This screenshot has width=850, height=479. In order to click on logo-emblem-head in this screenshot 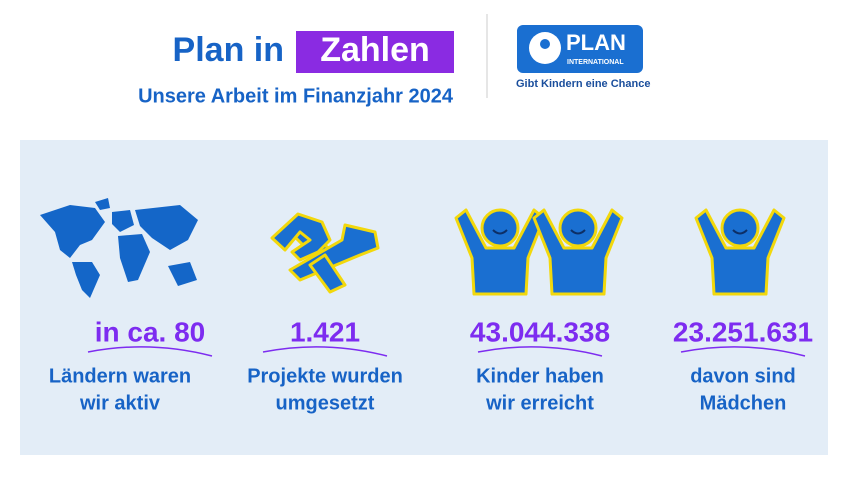, I will do `click(545, 44)`.